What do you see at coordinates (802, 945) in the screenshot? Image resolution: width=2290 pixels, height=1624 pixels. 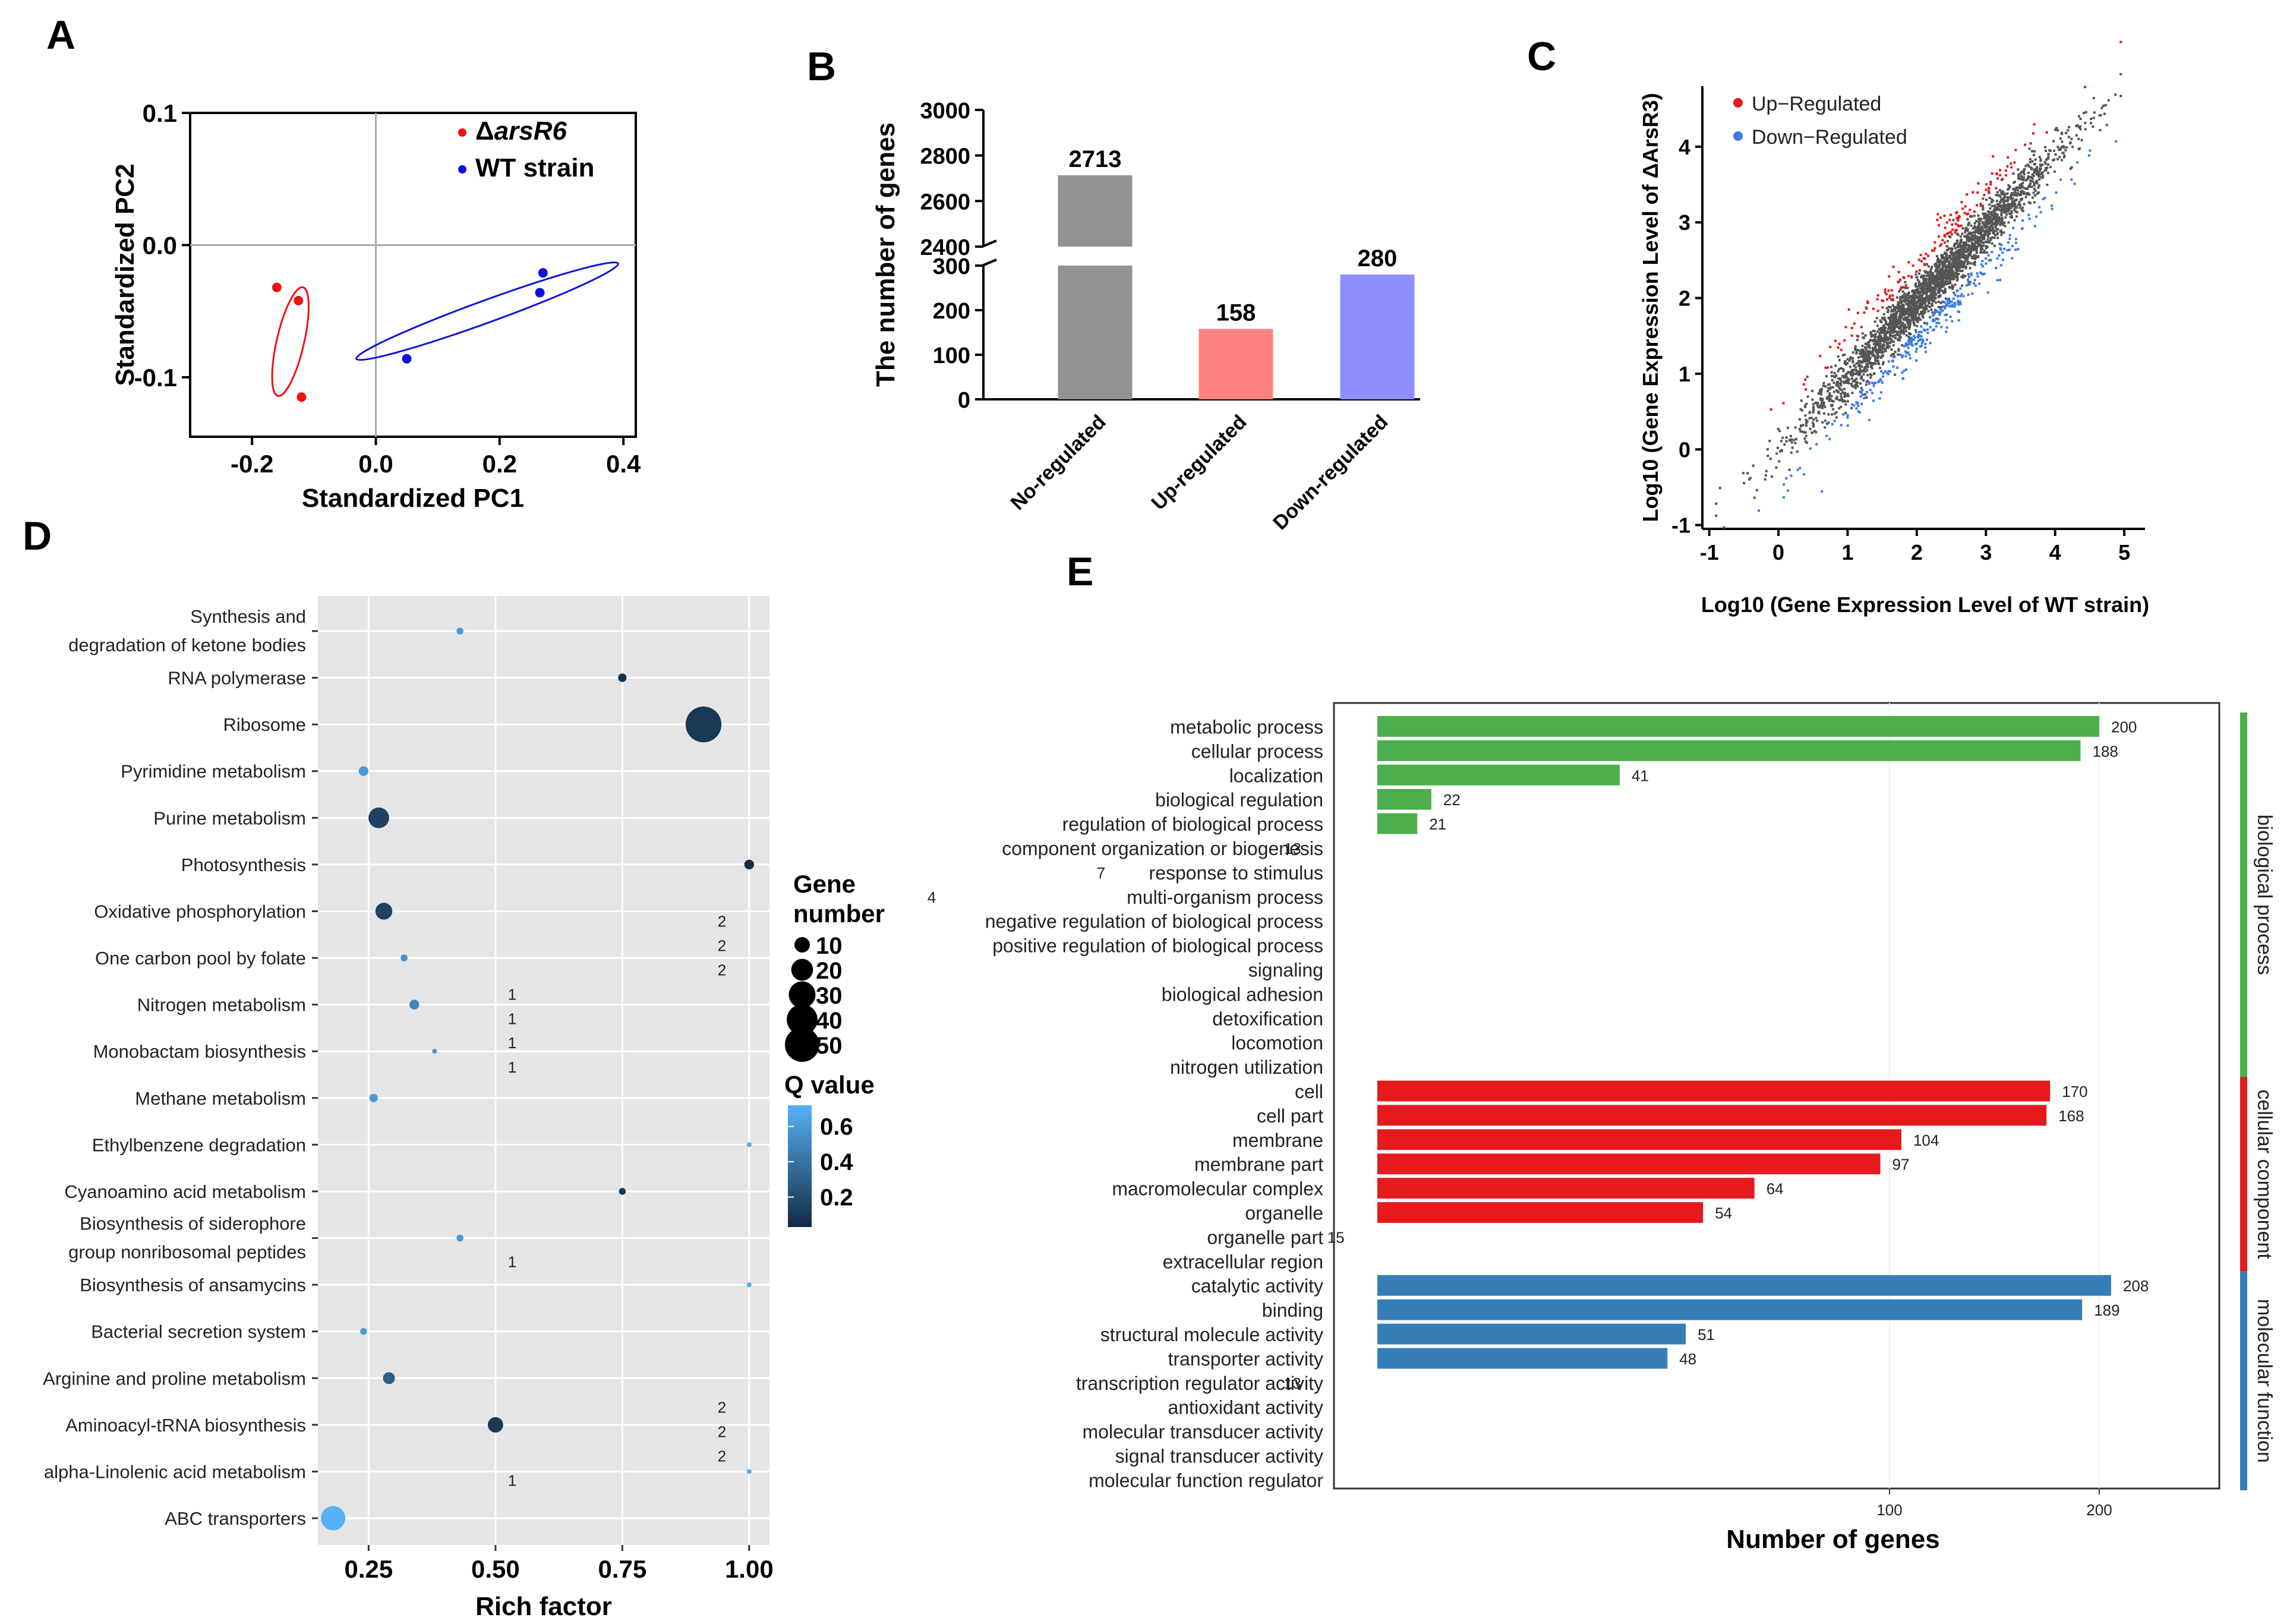 I see `kegg-size-legend-dot` at bounding box center [802, 945].